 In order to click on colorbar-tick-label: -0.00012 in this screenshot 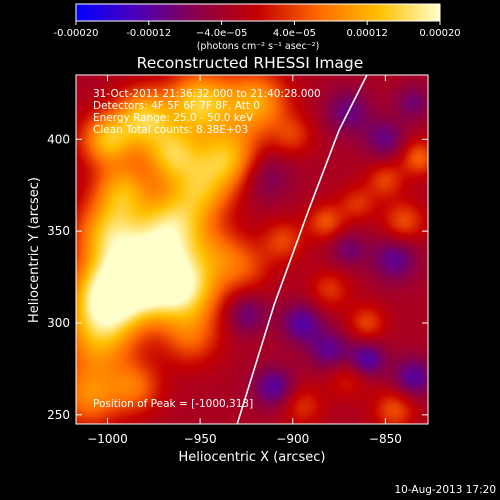, I will do `click(148, 33)`.